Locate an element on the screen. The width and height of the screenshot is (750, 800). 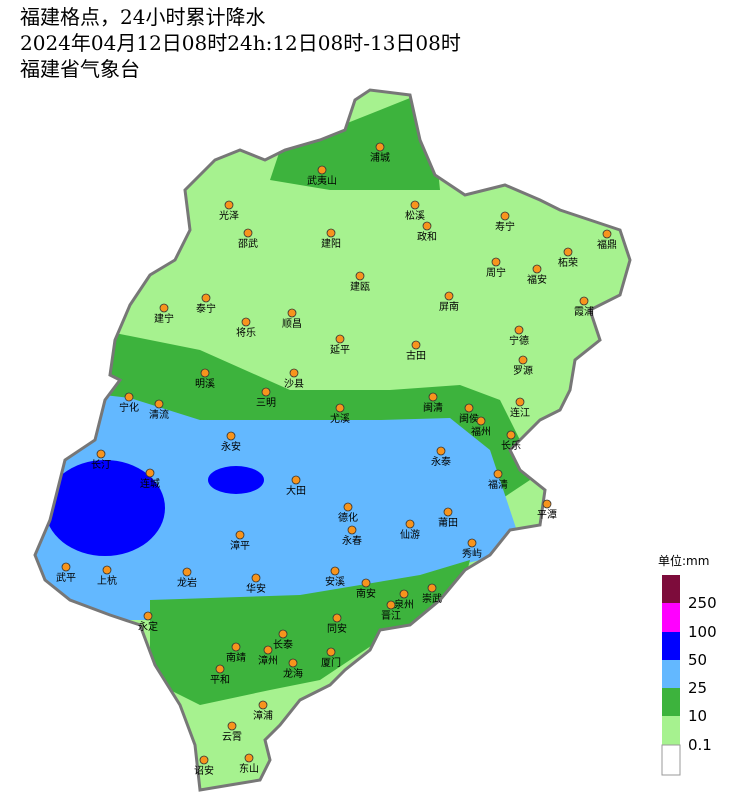
city-label: 尤溪 is located at coordinates (340, 418).